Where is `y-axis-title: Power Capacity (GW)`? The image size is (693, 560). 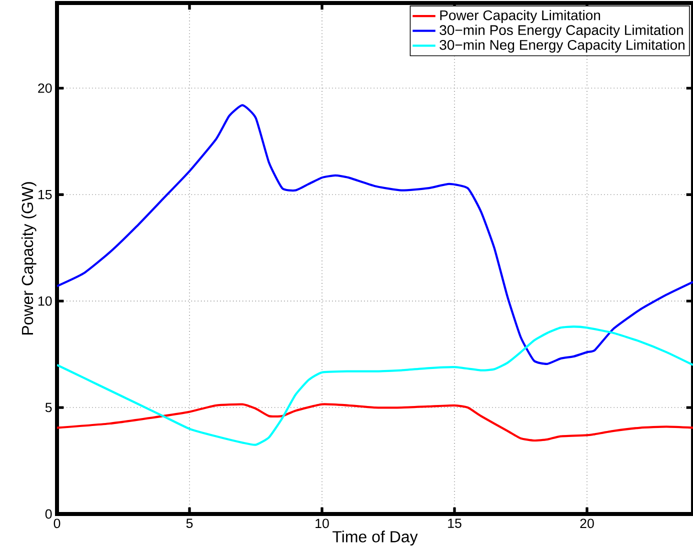
y-axis-title: Power Capacity (GW) is located at coordinates (28, 258).